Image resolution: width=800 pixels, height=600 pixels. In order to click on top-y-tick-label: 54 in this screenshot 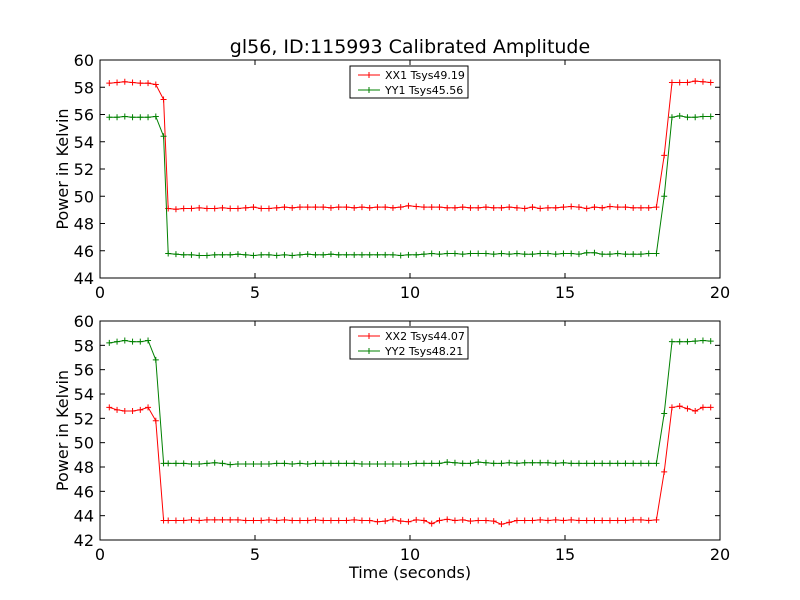, I will do `click(84, 142)`.